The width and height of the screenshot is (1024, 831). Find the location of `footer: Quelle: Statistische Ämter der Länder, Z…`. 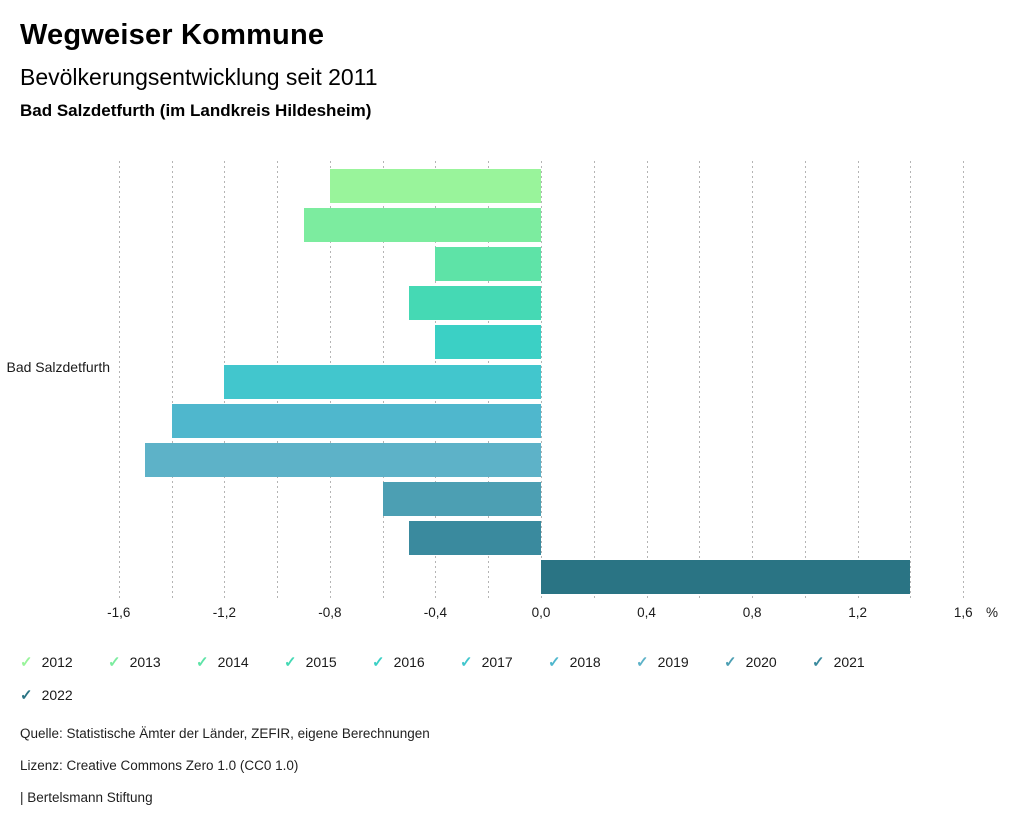

footer: Quelle: Statistische Ämter der Länder, Z… is located at coordinates (225, 774).